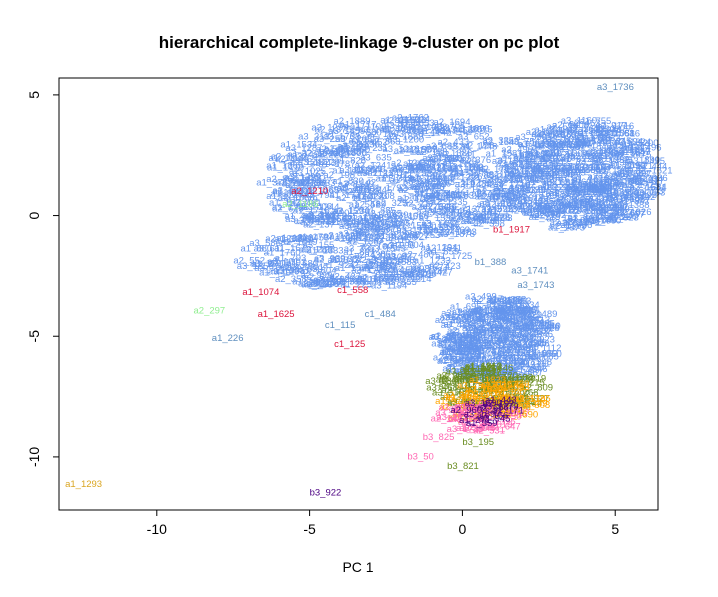 Image resolution: width=718 pixels, height=597 pixels. I want to click on data-point: a2_1025, so click(307, 171).